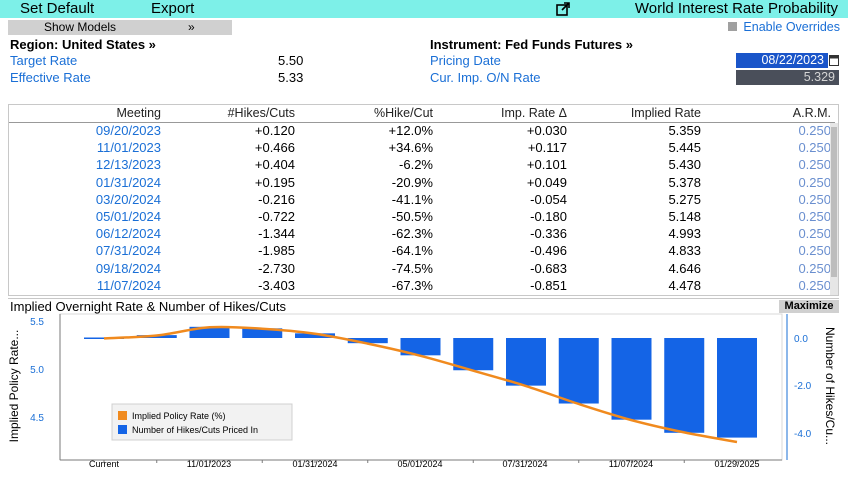 The width and height of the screenshot is (848, 479). What do you see at coordinates (173, 8) in the screenshot?
I see `export-button: Export` at bounding box center [173, 8].